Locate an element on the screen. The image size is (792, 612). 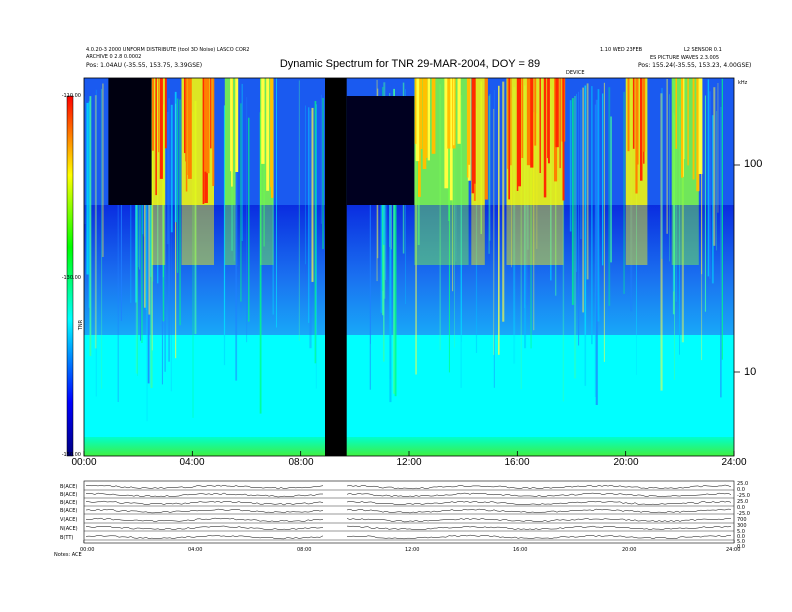
header-right-1: 1.10 WED 23FEB is located at coordinates (621, 50).